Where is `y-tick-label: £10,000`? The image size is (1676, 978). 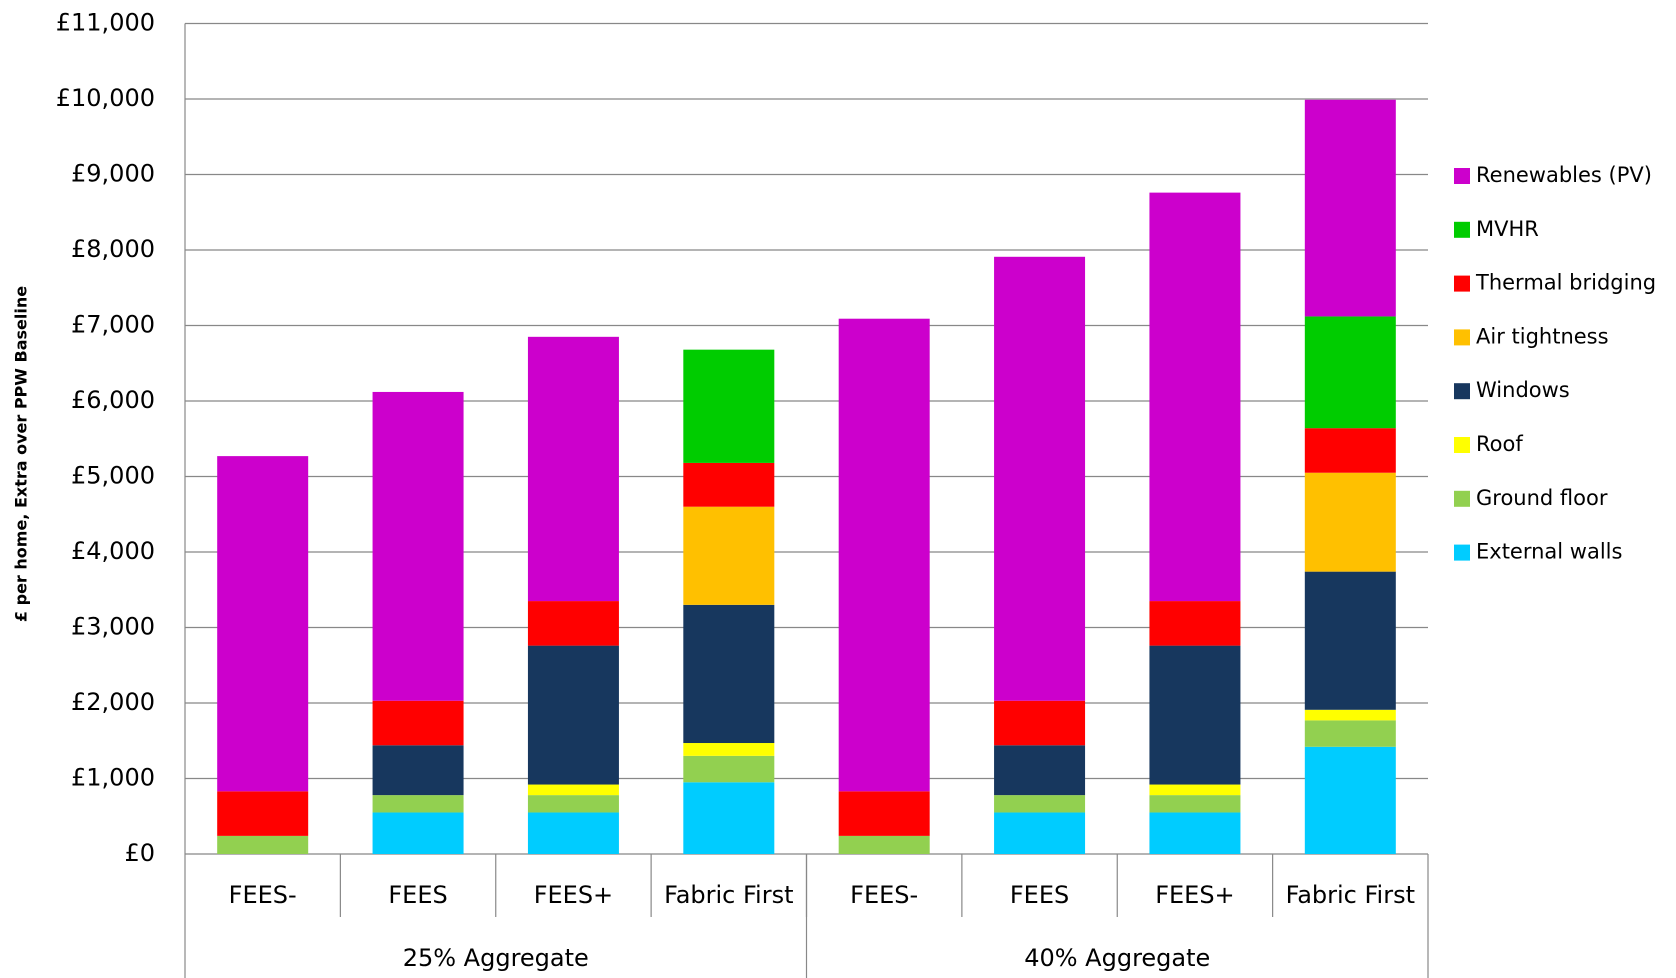 y-tick-label: £10,000 is located at coordinates (105, 98).